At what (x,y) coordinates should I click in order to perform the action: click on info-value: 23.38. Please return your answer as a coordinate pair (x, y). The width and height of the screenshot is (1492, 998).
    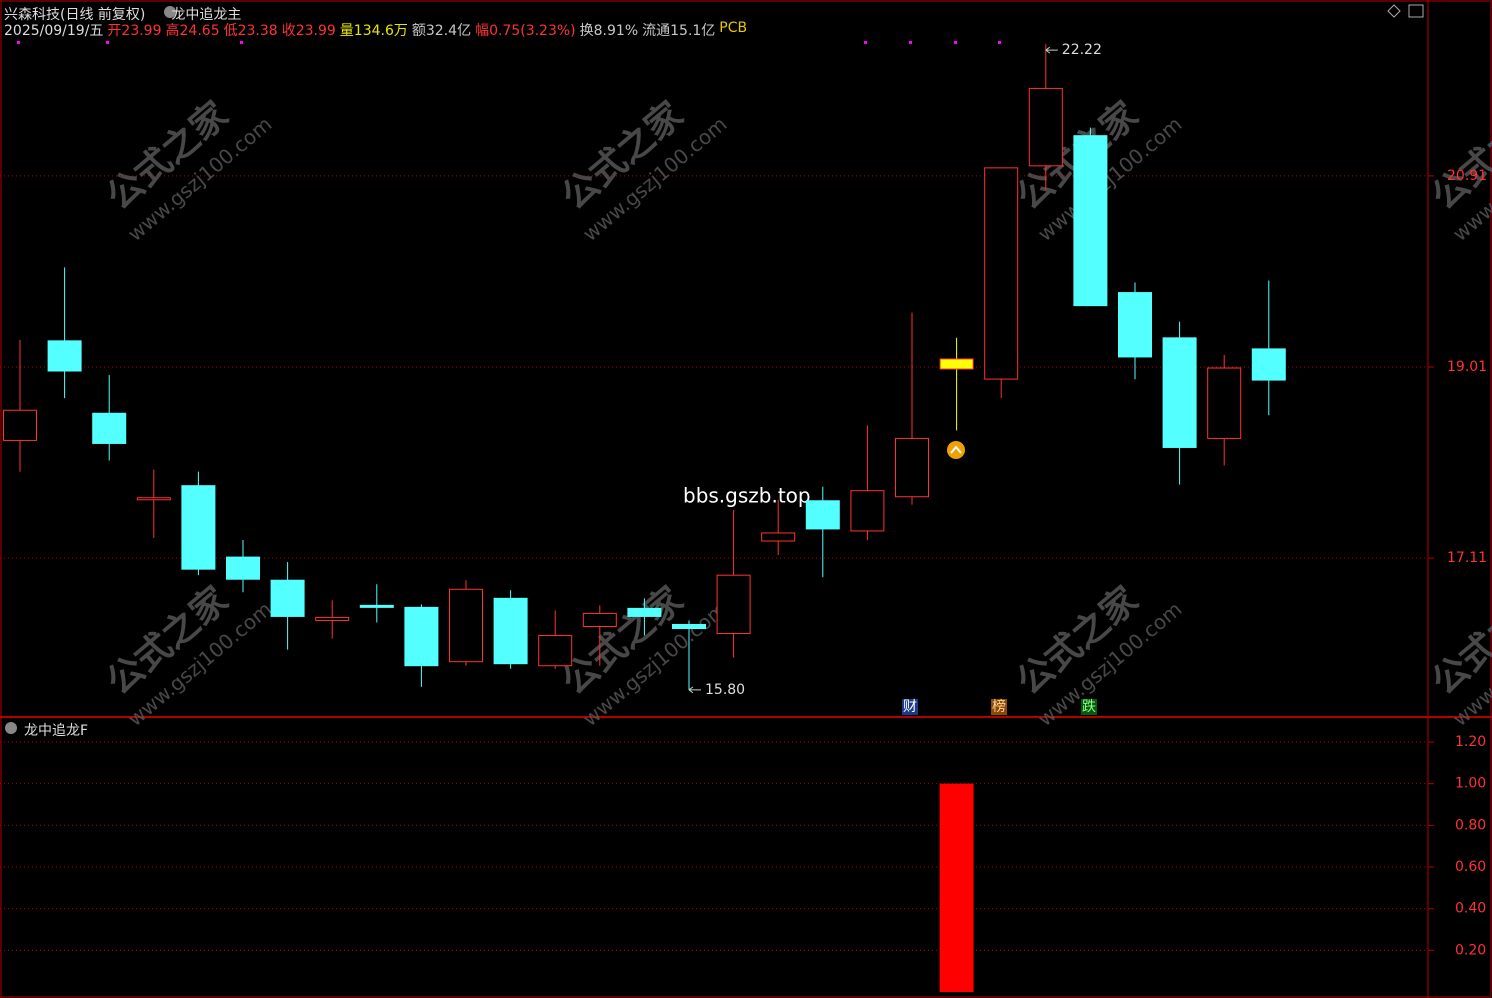
    Looking at the image, I should click on (257, 31).